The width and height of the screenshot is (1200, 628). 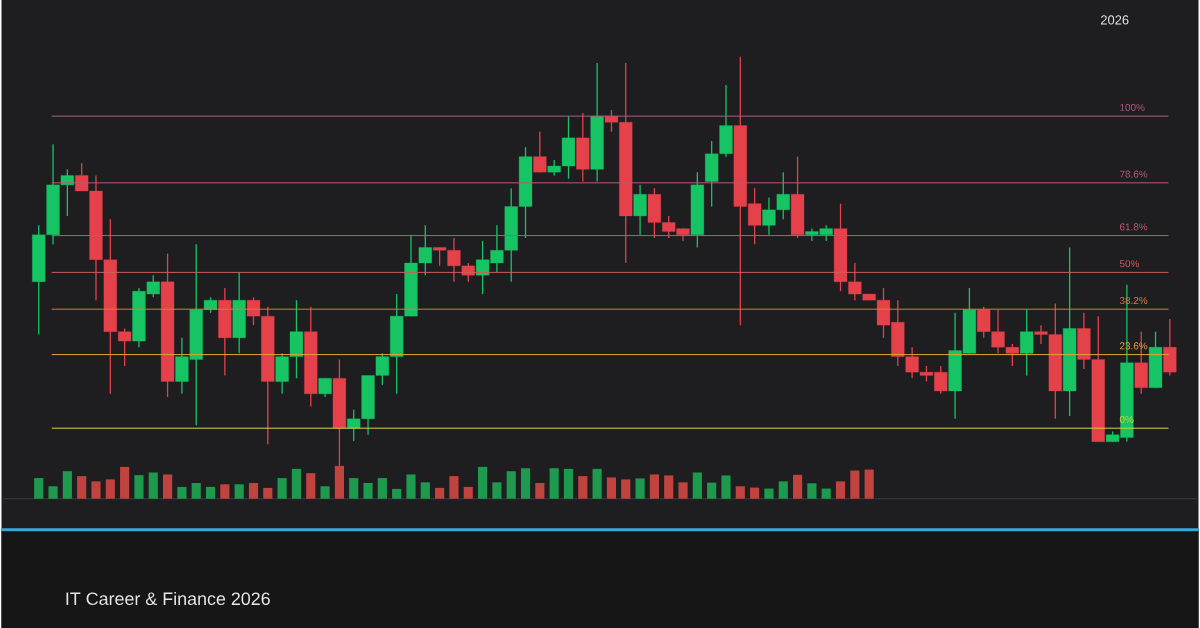 I want to click on annotation: 50%, so click(x=1129, y=263).